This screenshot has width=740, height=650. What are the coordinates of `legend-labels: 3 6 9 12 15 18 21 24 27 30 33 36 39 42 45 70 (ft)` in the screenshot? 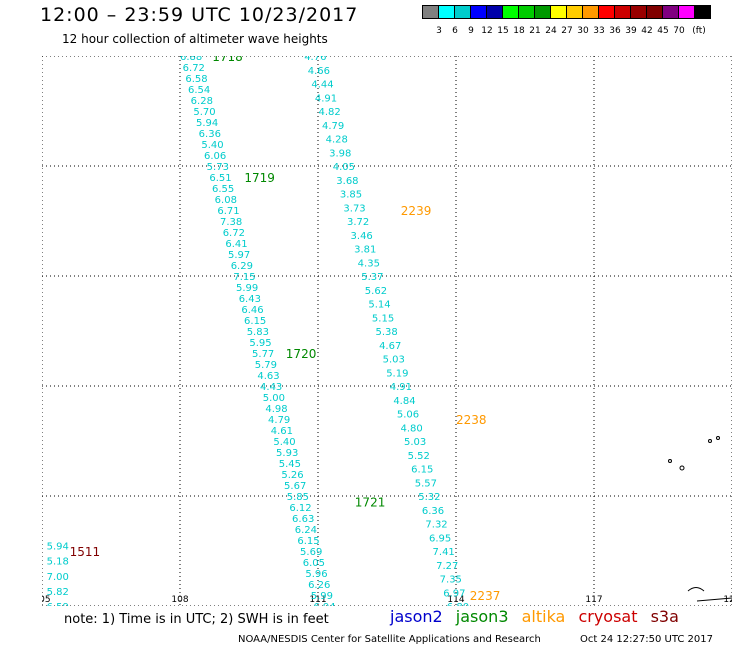 It's located at (581, 32).